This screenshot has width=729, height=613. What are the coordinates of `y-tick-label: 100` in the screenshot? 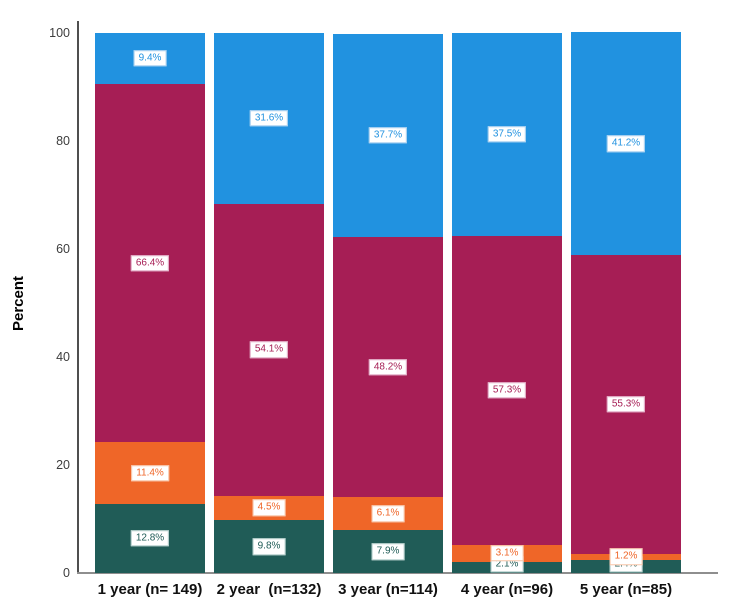 It's located at (59, 33).